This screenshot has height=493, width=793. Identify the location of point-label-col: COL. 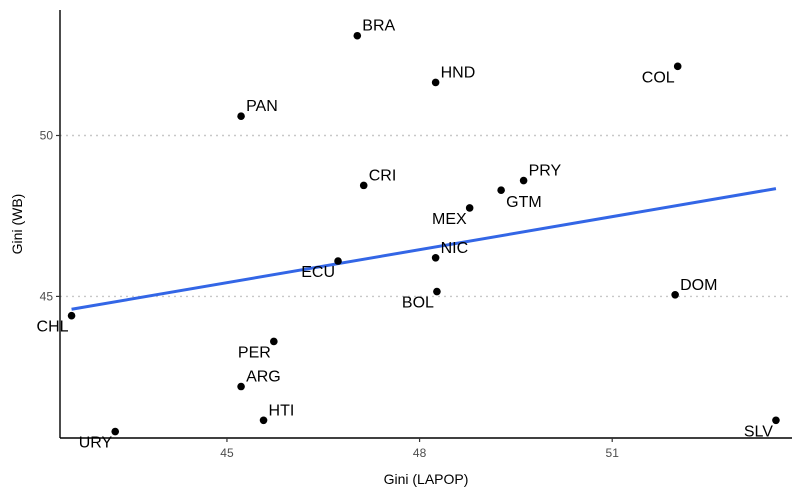
(658, 77).